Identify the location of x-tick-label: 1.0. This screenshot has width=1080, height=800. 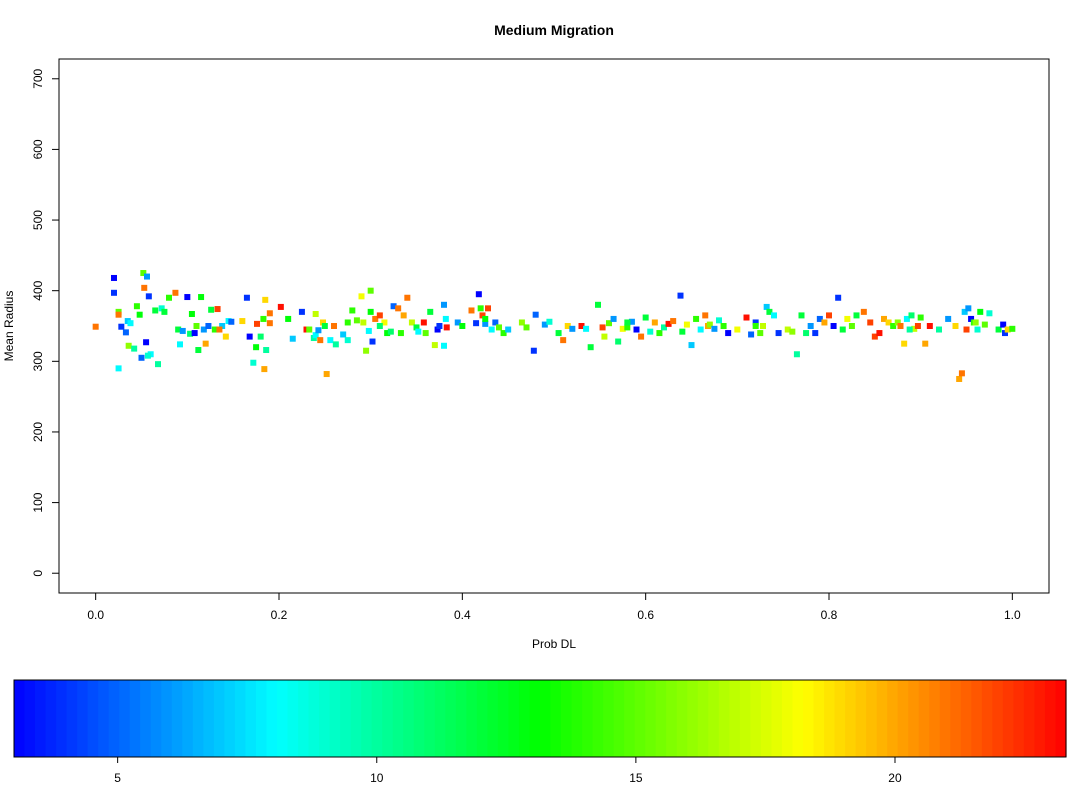
(1012, 615).